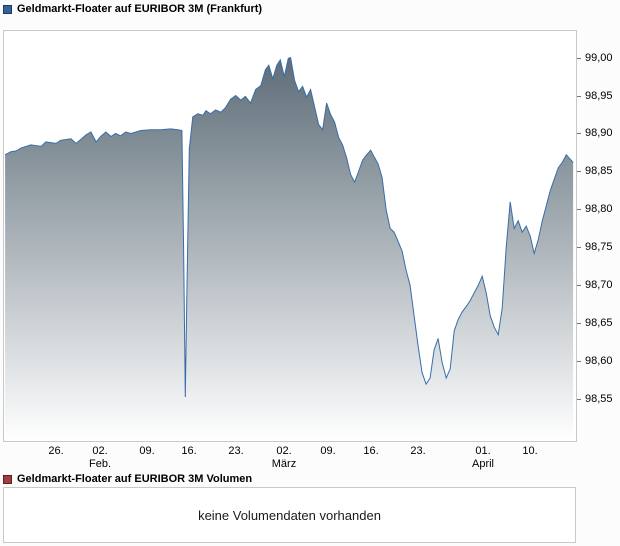 The width and height of the screenshot is (620, 546). What do you see at coordinates (599, 209) in the screenshot?
I see `y-axis-label: 98,80` at bounding box center [599, 209].